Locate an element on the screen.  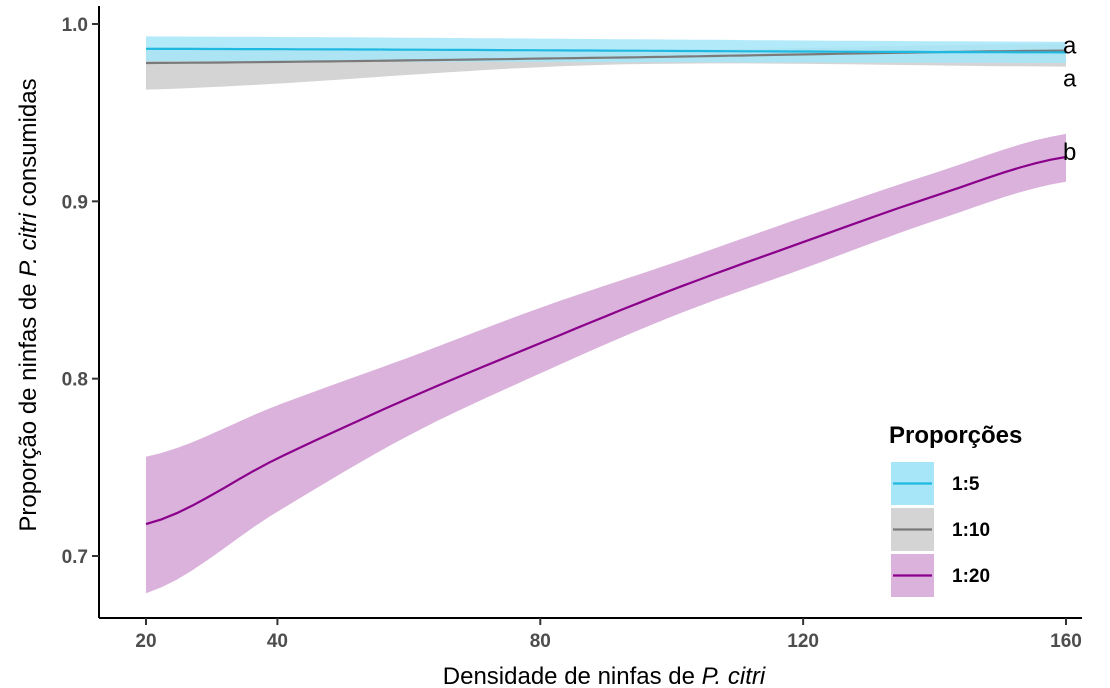
legend-item-1-20: 1:20 is located at coordinates (940, 575).